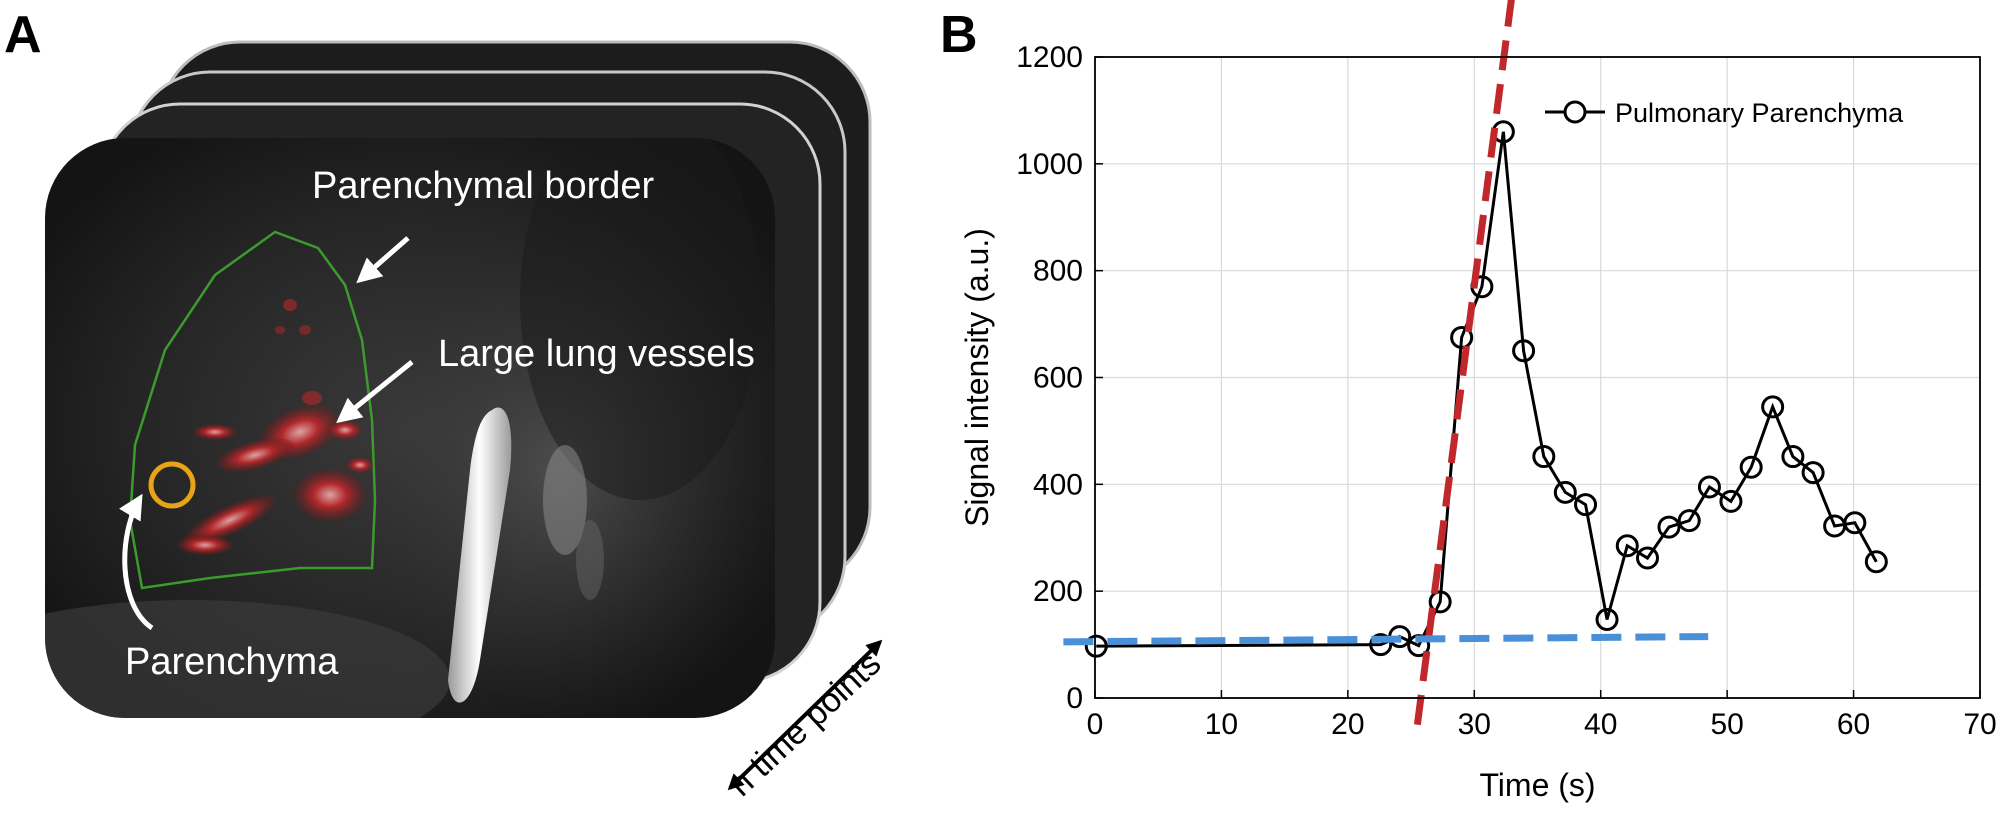 The height and width of the screenshot is (813, 2000). I want to click on label-large-lung-vessels: Large lung vessels, so click(596, 354).